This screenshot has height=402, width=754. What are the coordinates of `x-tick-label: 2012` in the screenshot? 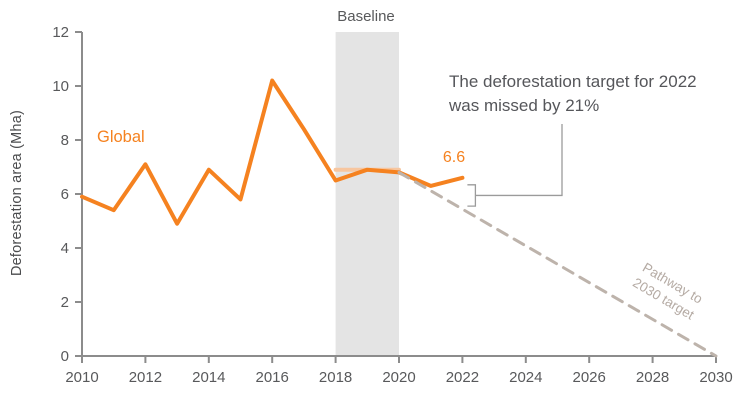 It's located at (145, 377).